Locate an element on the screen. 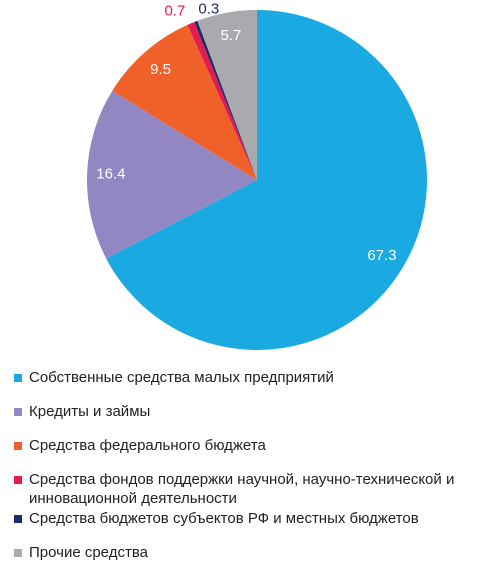 This screenshot has width=480, height=573. legend-label: Кредиты и займы is located at coordinates (90, 411).